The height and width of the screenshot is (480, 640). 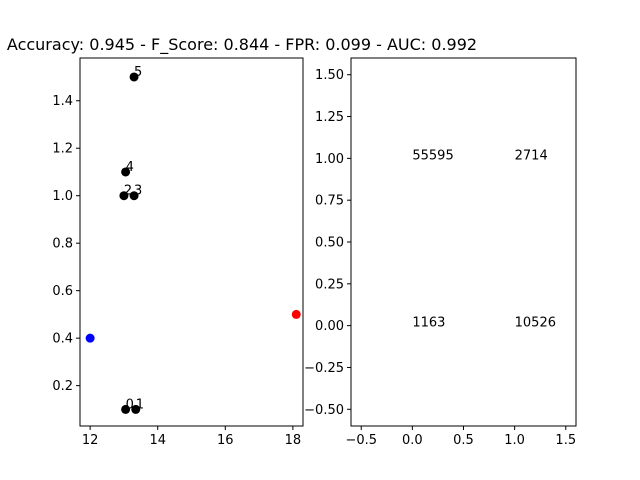 What do you see at coordinates (324, 410) in the screenshot?
I see `right-y-tick-label: −0.50` at bounding box center [324, 410].